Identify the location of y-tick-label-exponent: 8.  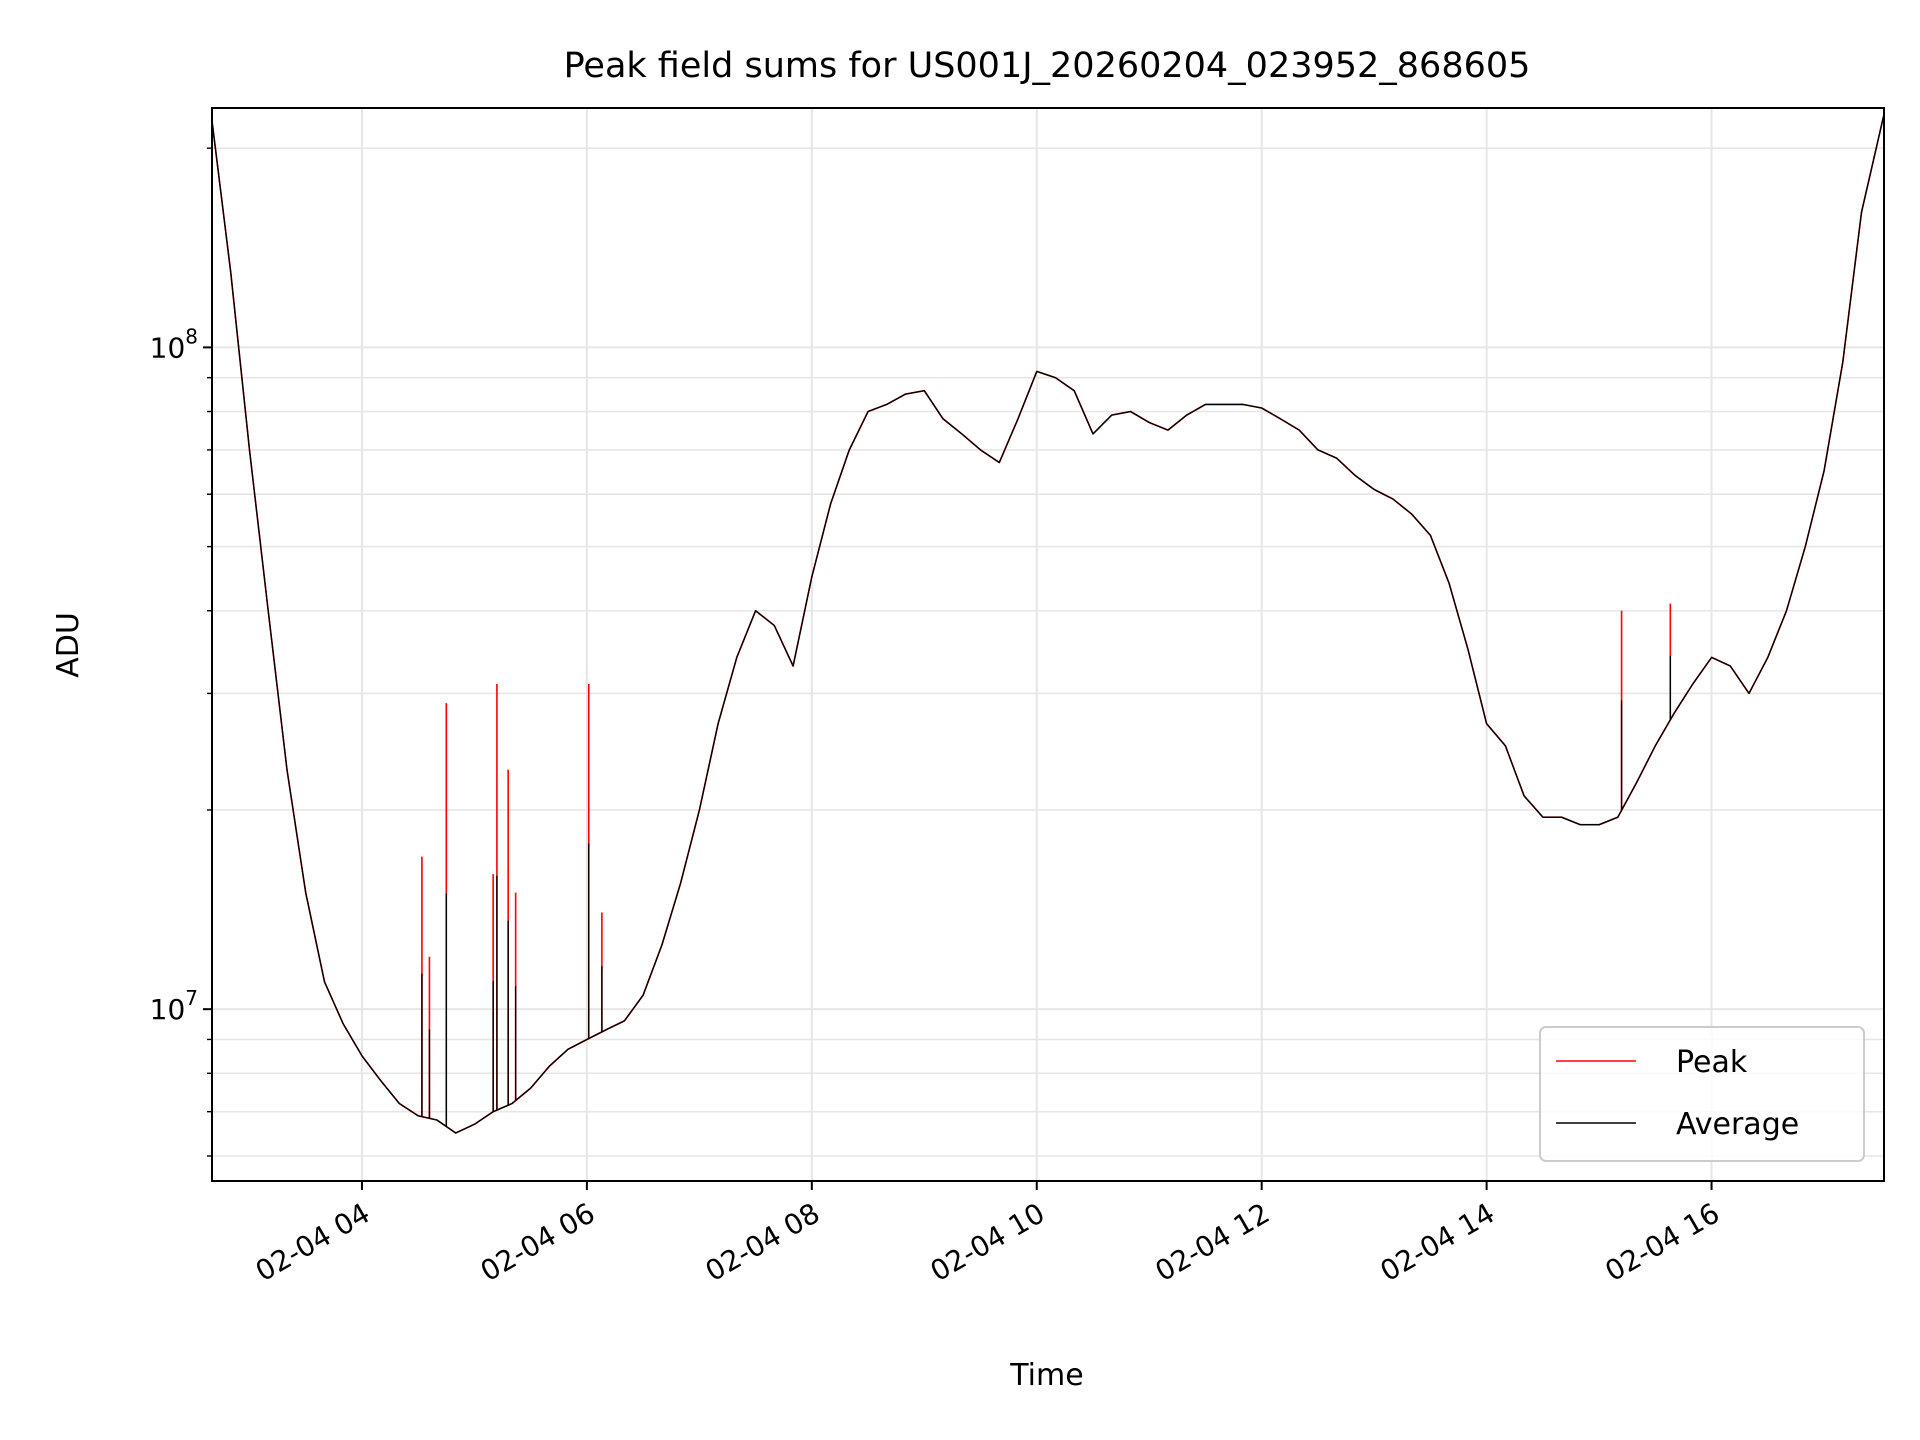
(191, 336).